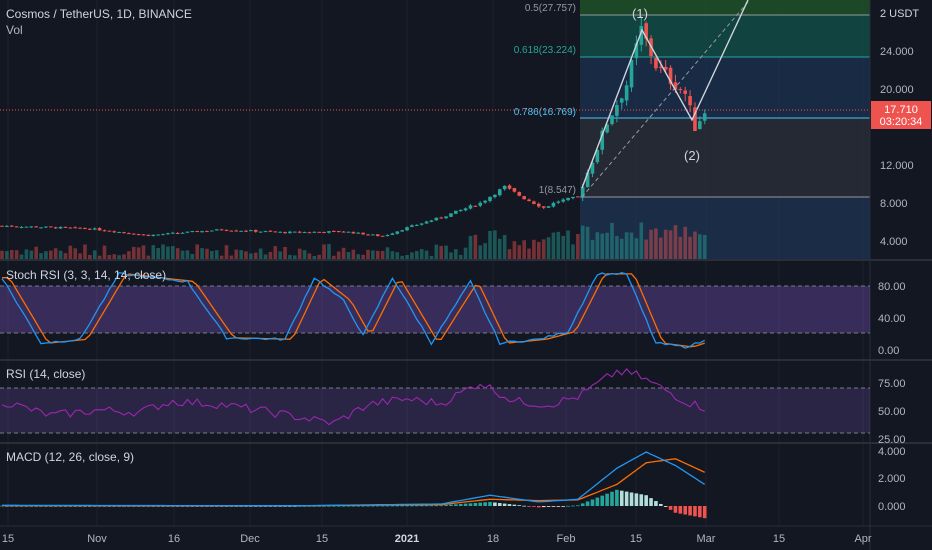 This screenshot has height=550, width=932. What do you see at coordinates (640, 13) in the screenshot?
I see `wave-label-1: (1)` at bounding box center [640, 13].